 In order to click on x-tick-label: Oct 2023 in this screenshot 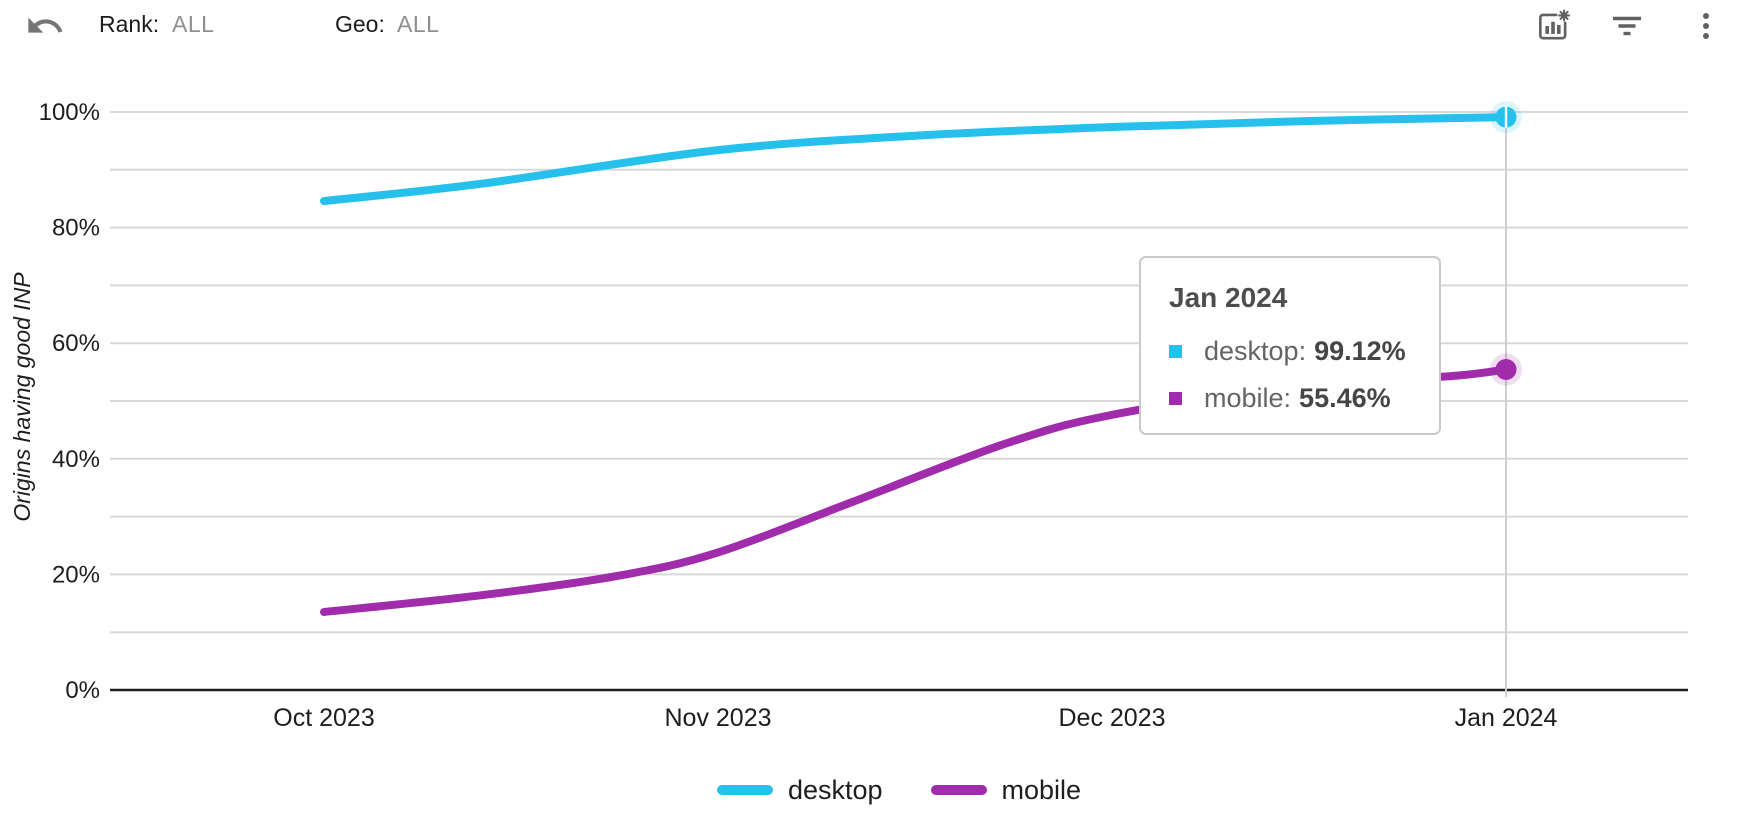, I will do `click(323, 718)`.